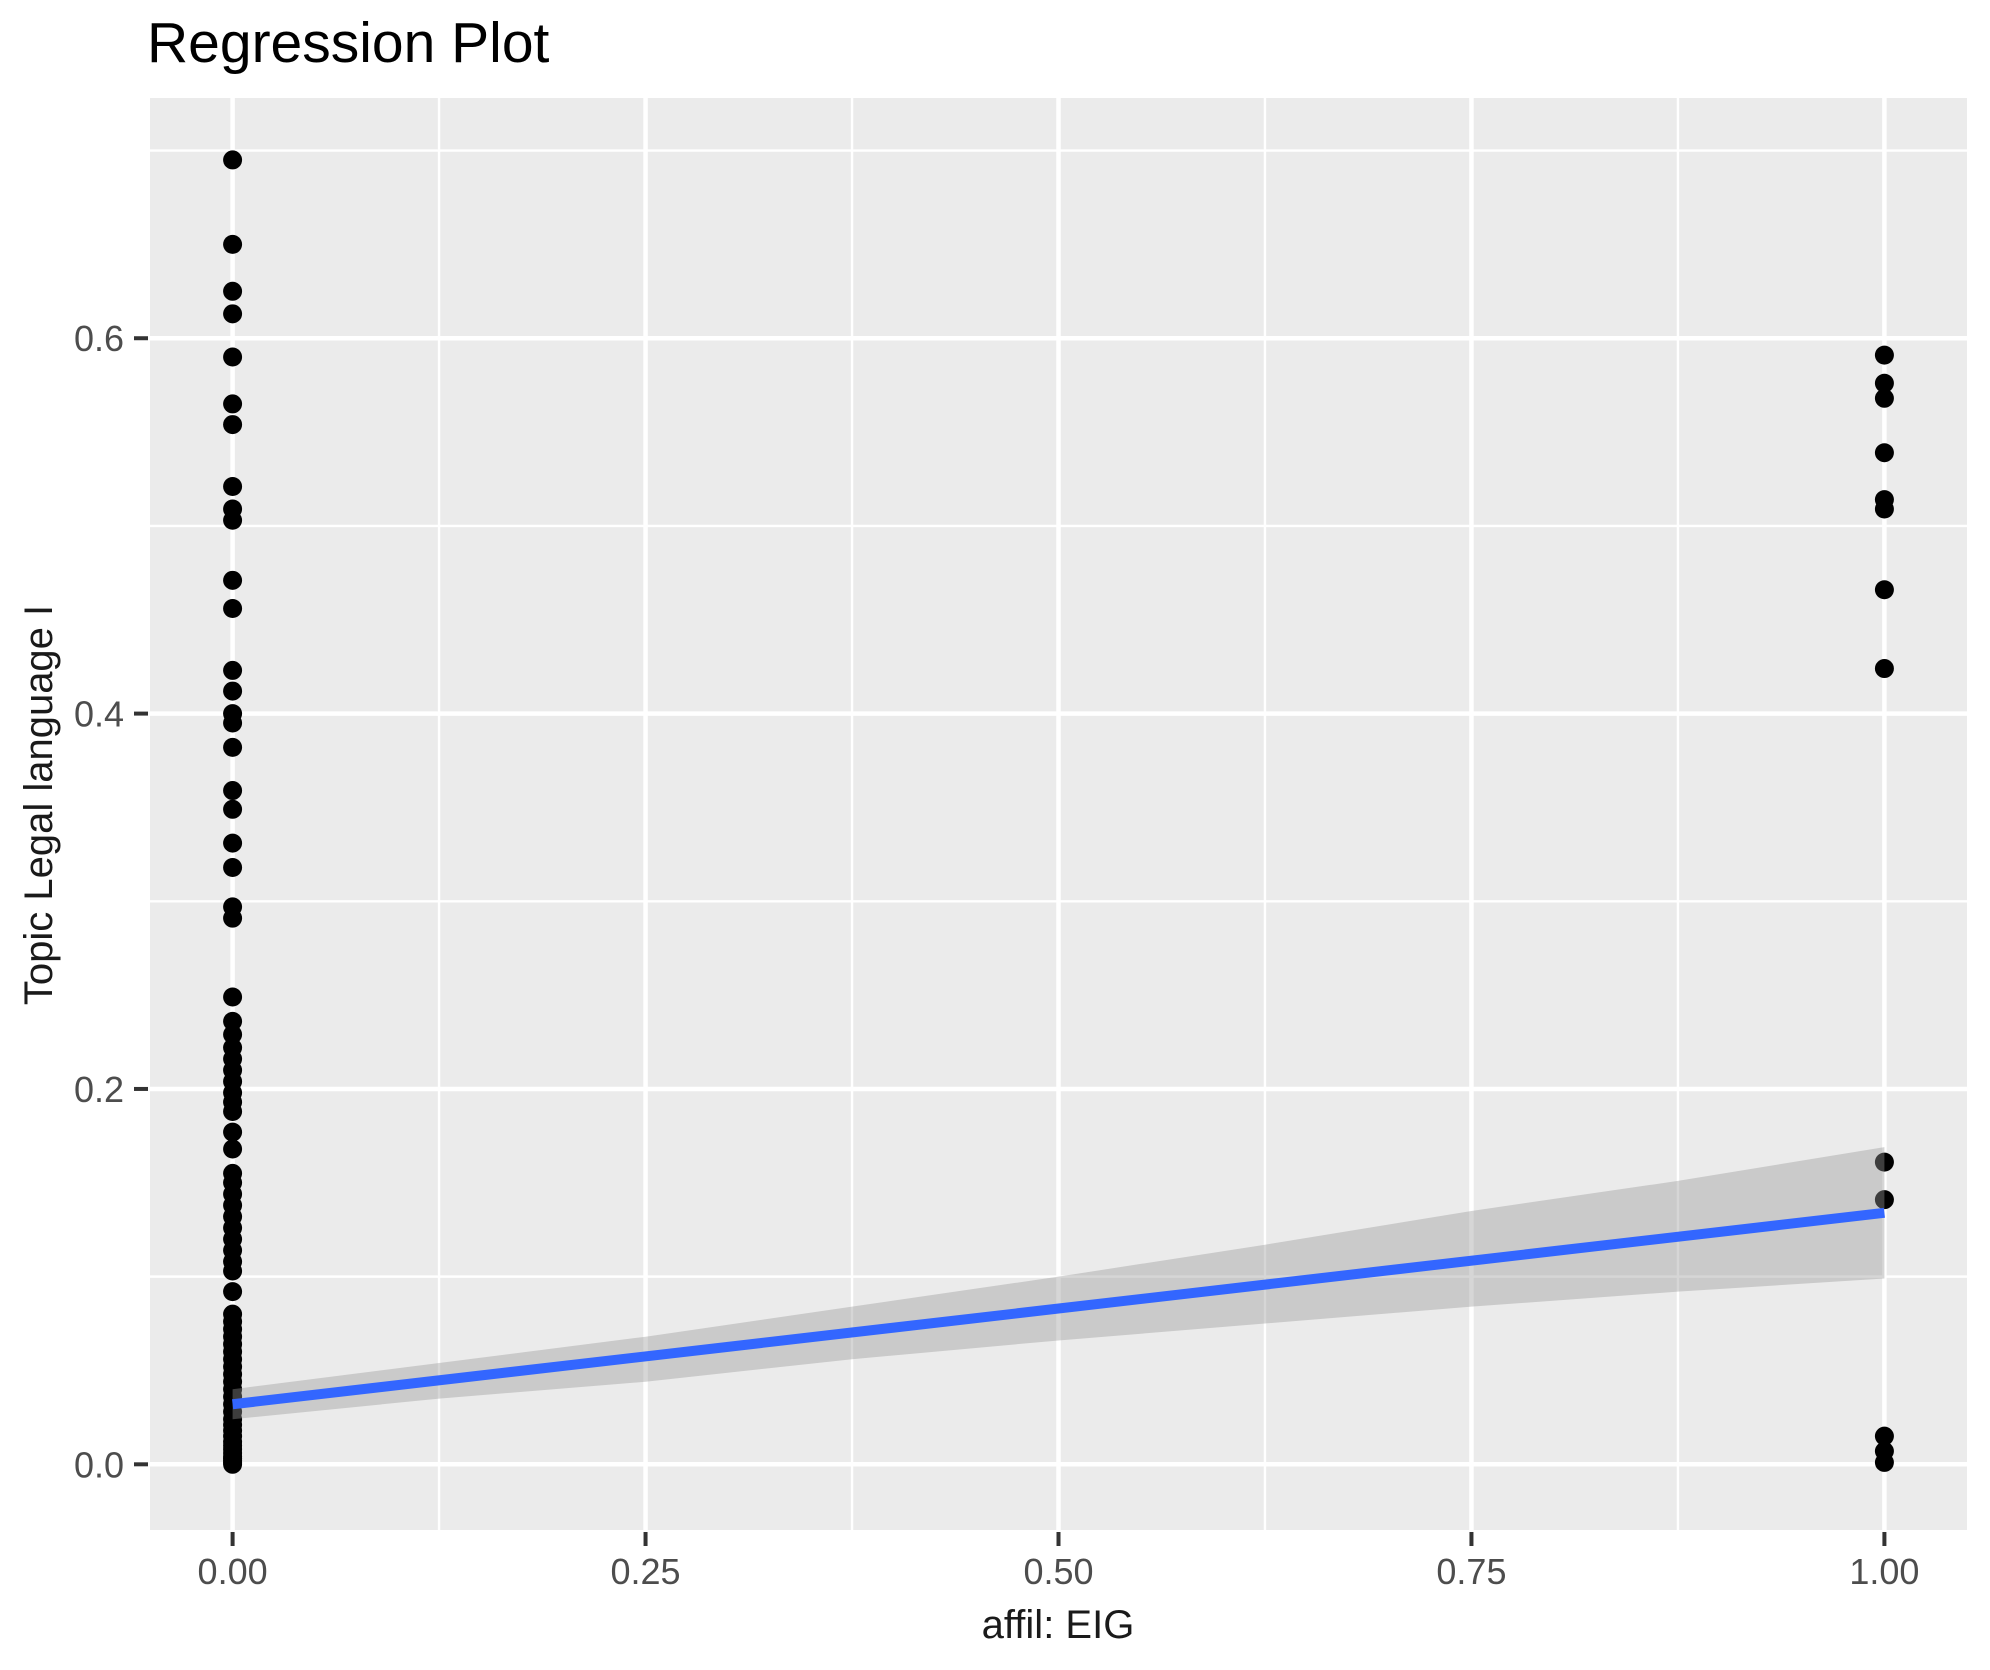  Describe the element at coordinates (99, 1464) in the screenshot. I see `y-tick-label: 0.0` at that location.